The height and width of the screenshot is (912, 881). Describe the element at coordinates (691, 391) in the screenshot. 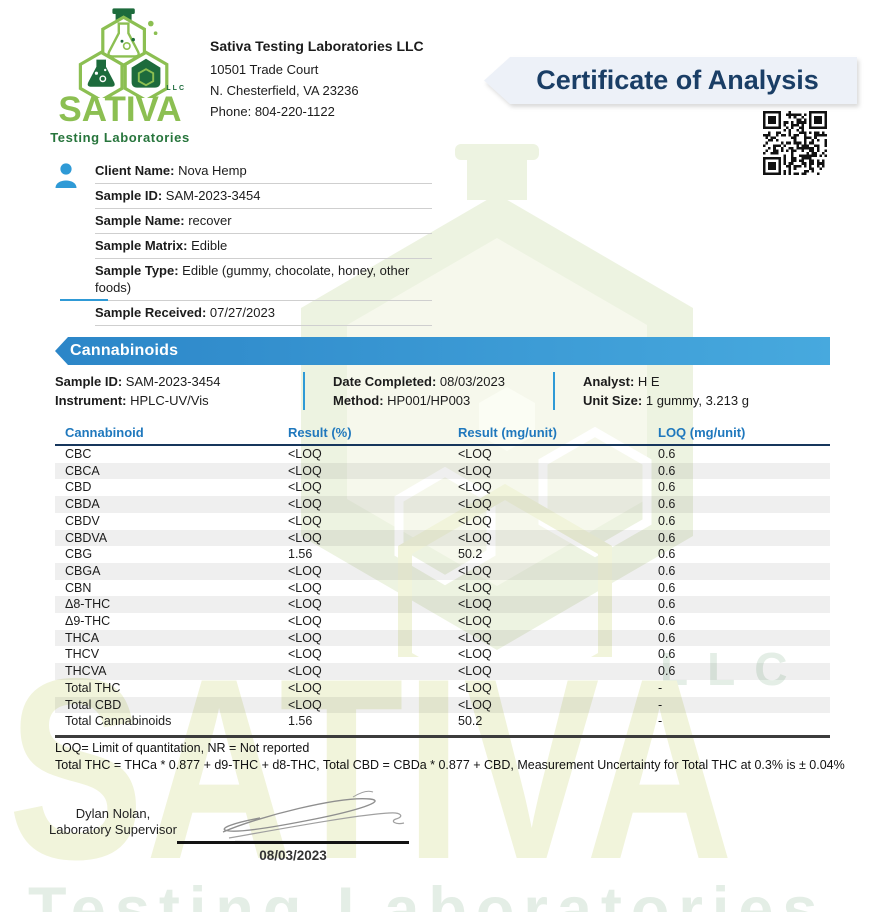

I see `analysis-meta-column: Analyst: H E Unit Size: 1 gummy, 3.213 g` at that location.